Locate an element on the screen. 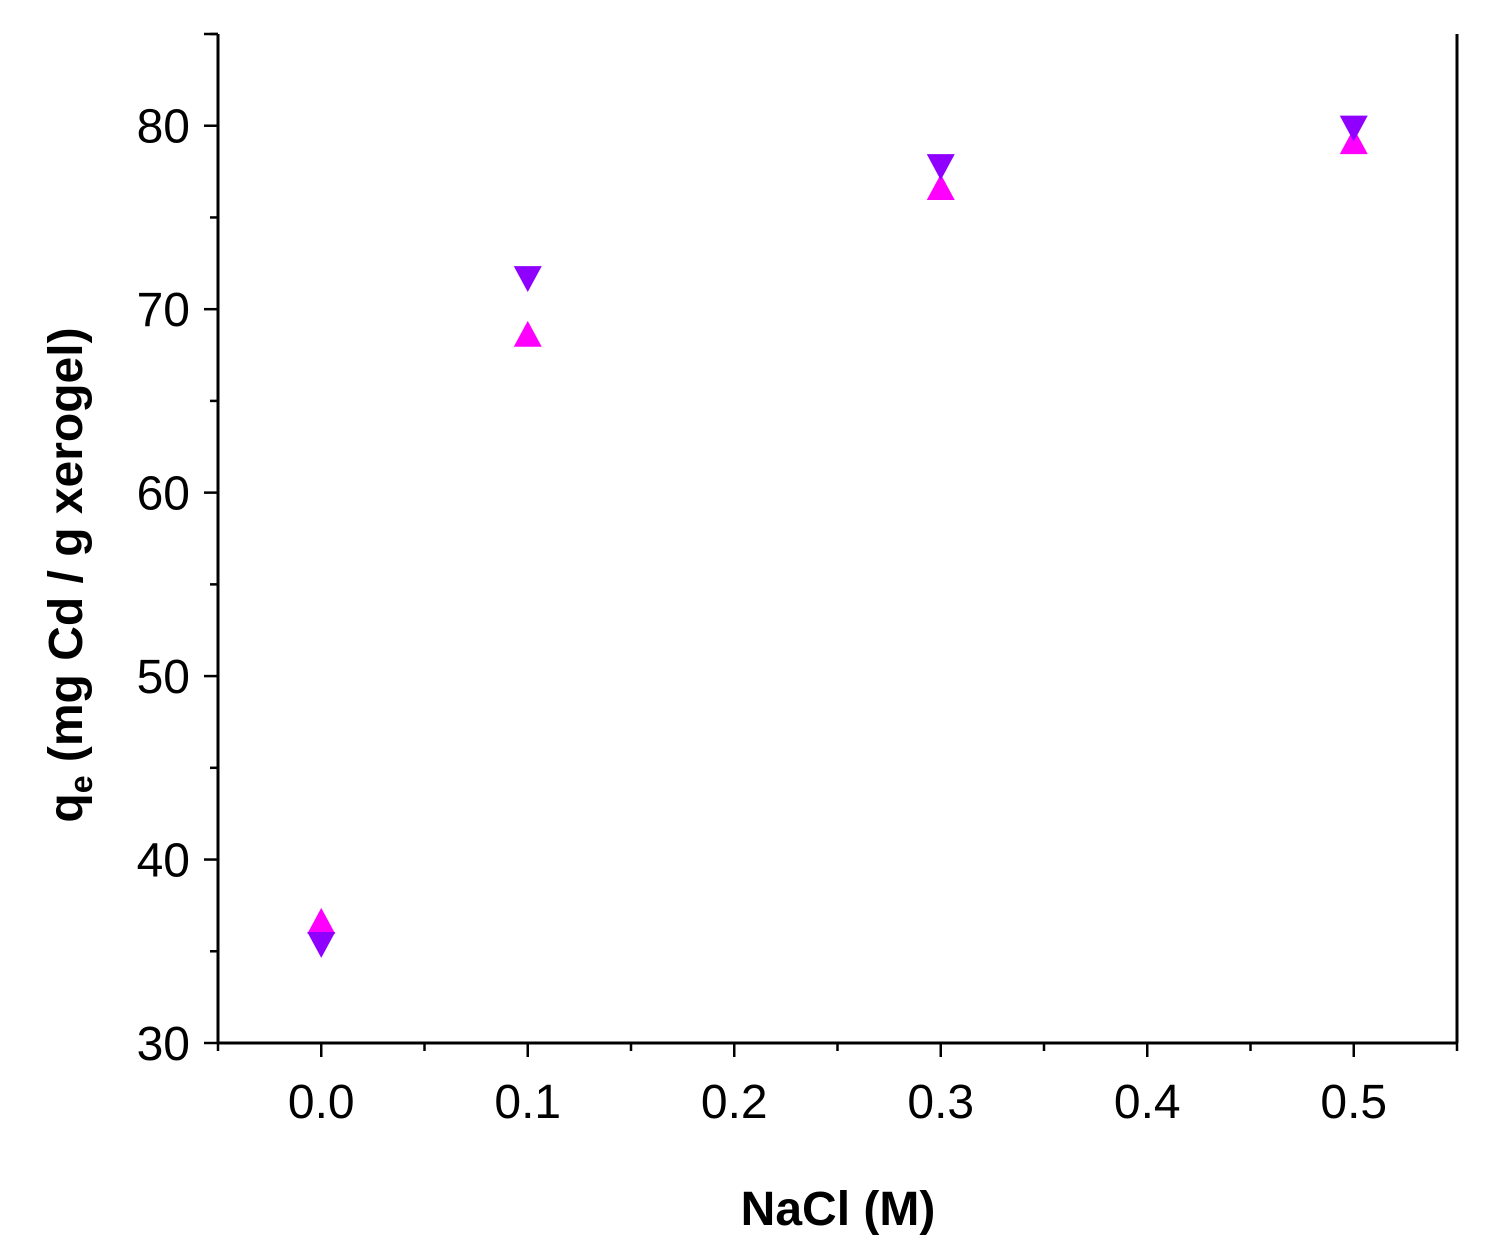  y-axis-title-rest: (mg Cd / g xerogel) is located at coordinates (66, 551).